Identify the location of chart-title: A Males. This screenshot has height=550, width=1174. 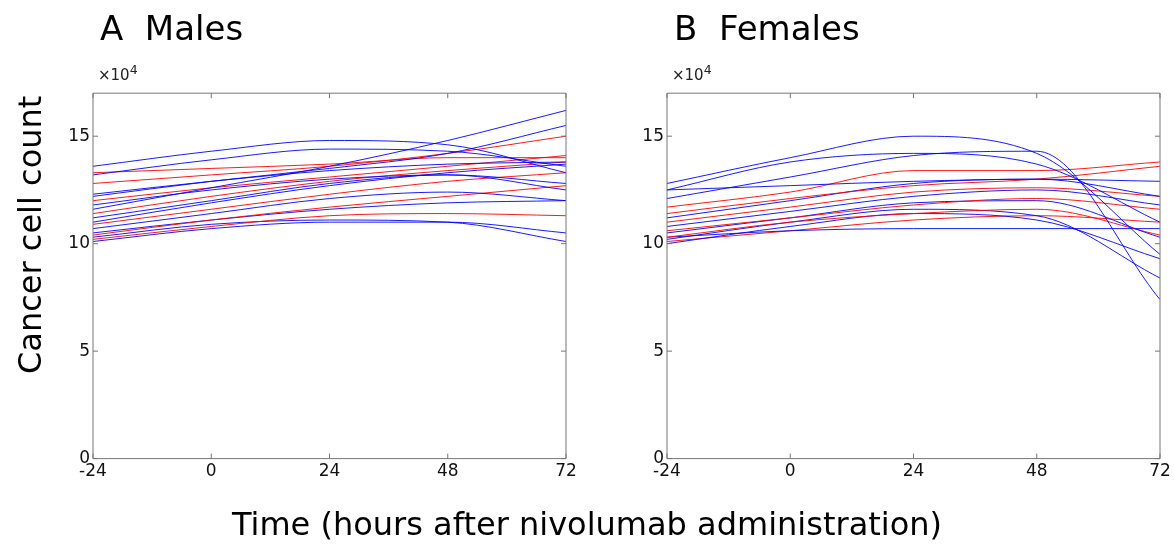
(172, 28).